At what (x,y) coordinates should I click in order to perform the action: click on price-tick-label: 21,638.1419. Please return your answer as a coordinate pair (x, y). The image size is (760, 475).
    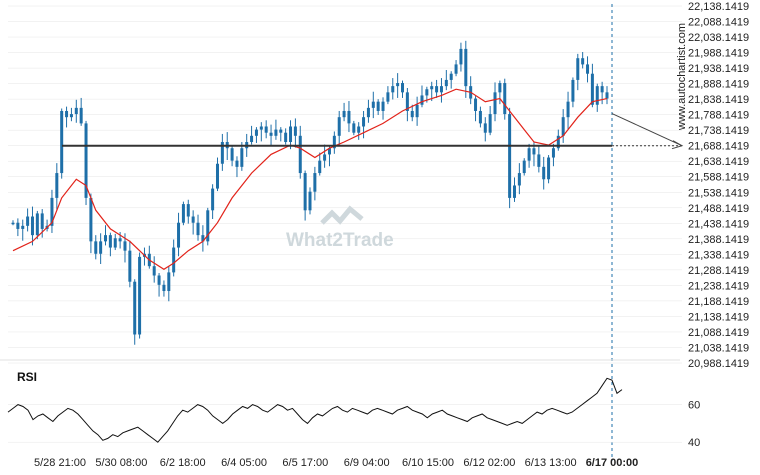
    Looking at the image, I should click on (718, 162).